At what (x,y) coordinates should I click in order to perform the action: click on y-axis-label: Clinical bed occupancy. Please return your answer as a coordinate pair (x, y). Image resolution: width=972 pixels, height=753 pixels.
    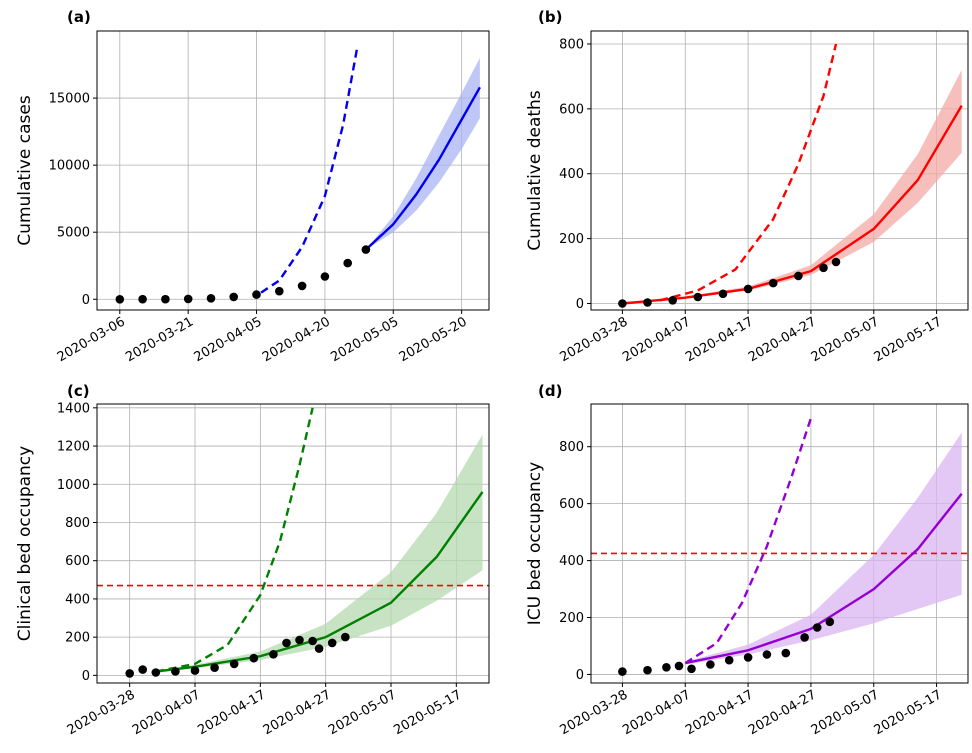
    Looking at the image, I should click on (25, 543).